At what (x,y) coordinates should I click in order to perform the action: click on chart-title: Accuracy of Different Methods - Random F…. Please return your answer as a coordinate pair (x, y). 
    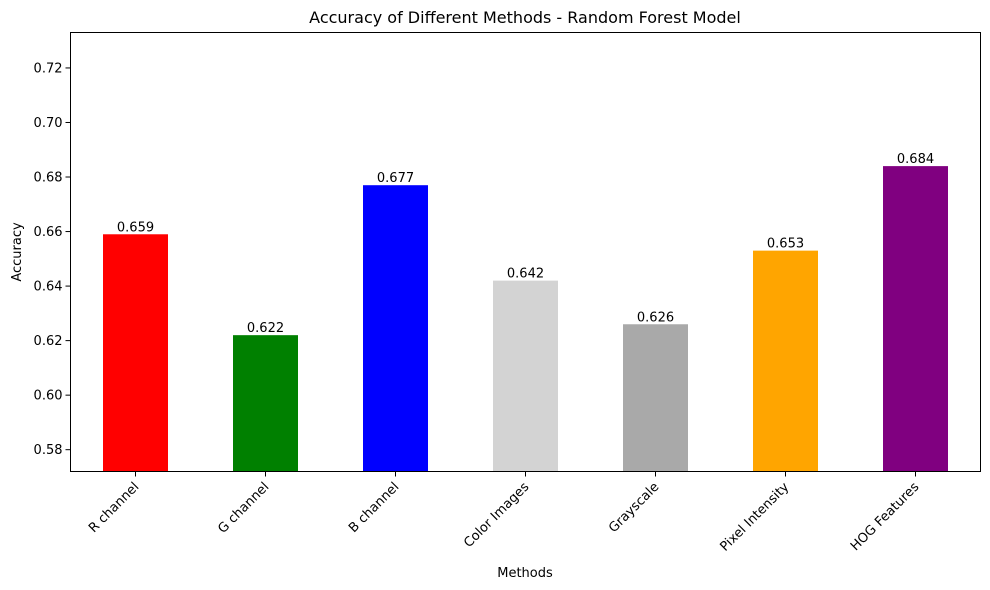
    Looking at the image, I should click on (525, 17).